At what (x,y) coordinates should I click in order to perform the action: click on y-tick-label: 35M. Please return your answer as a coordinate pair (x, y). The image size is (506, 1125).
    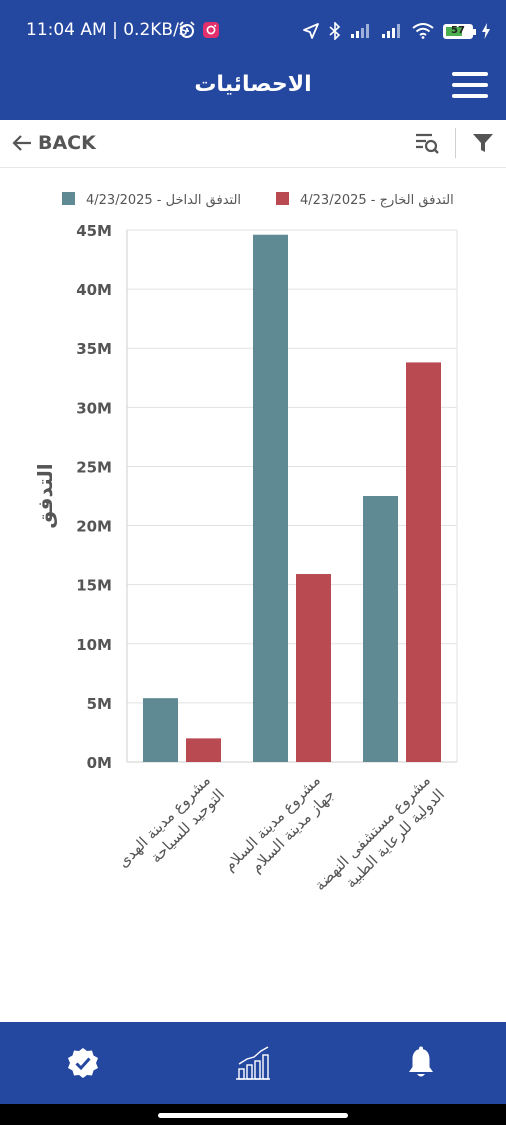
    Looking at the image, I should click on (94, 349).